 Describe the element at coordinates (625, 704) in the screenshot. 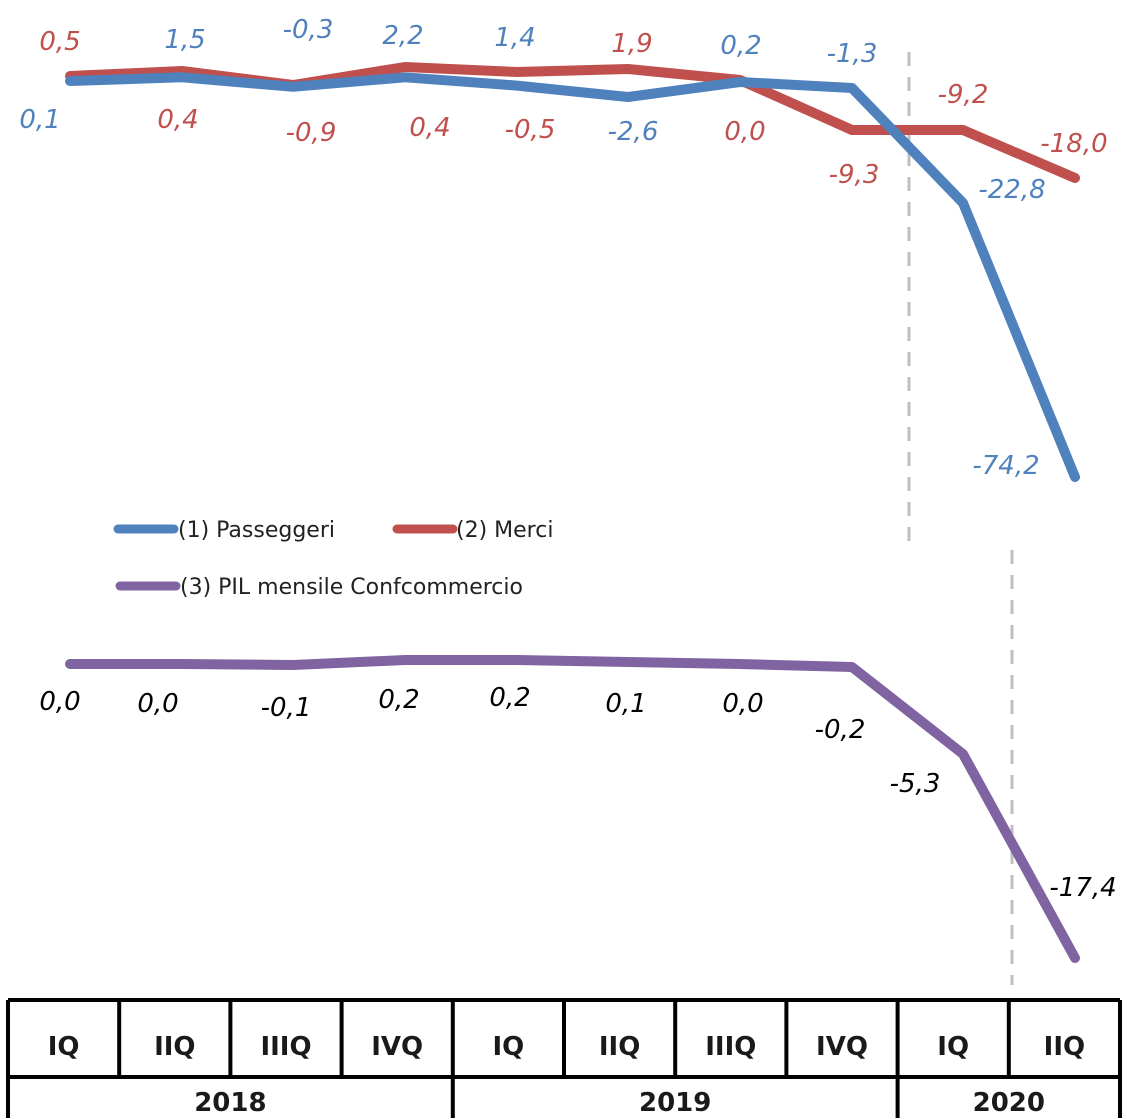

I see `data-label-pil-6: 0,1` at that location.